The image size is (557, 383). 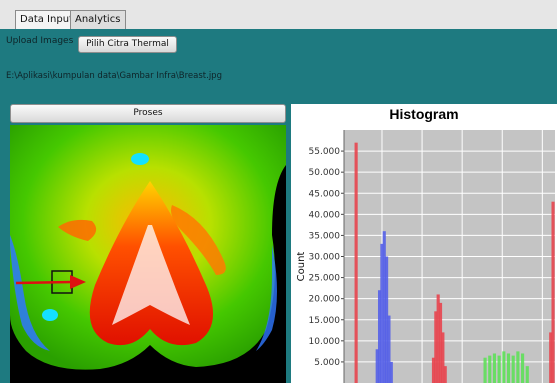 I want to click on y-tick-label: 15.000, so click(x=325, y=321).